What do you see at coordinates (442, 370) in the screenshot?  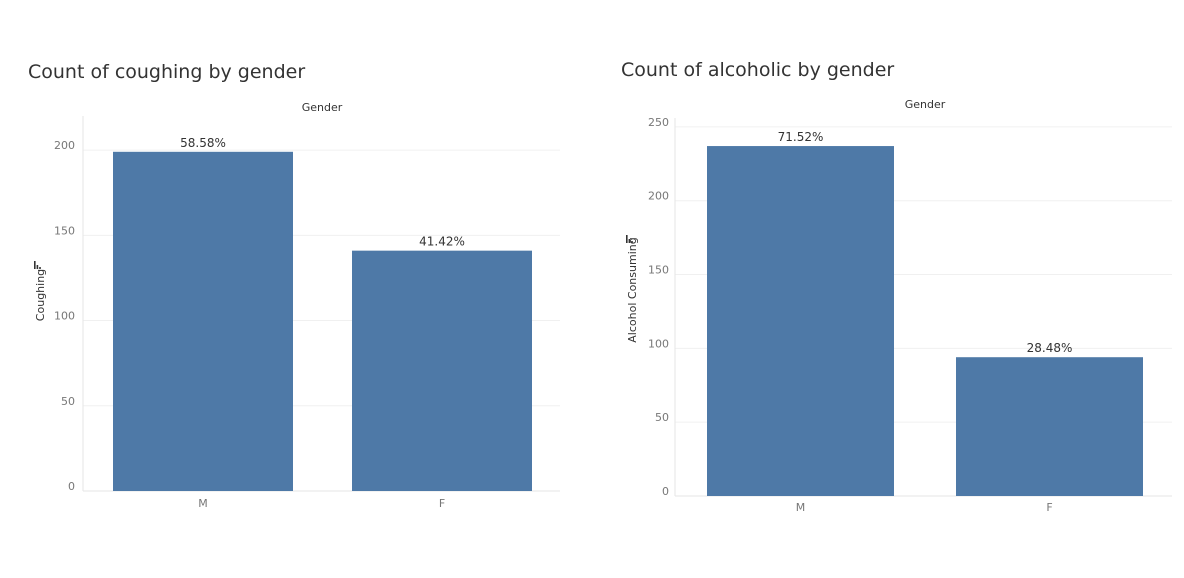 I see `coughing-bar-f` at bounding box center [442, 370].